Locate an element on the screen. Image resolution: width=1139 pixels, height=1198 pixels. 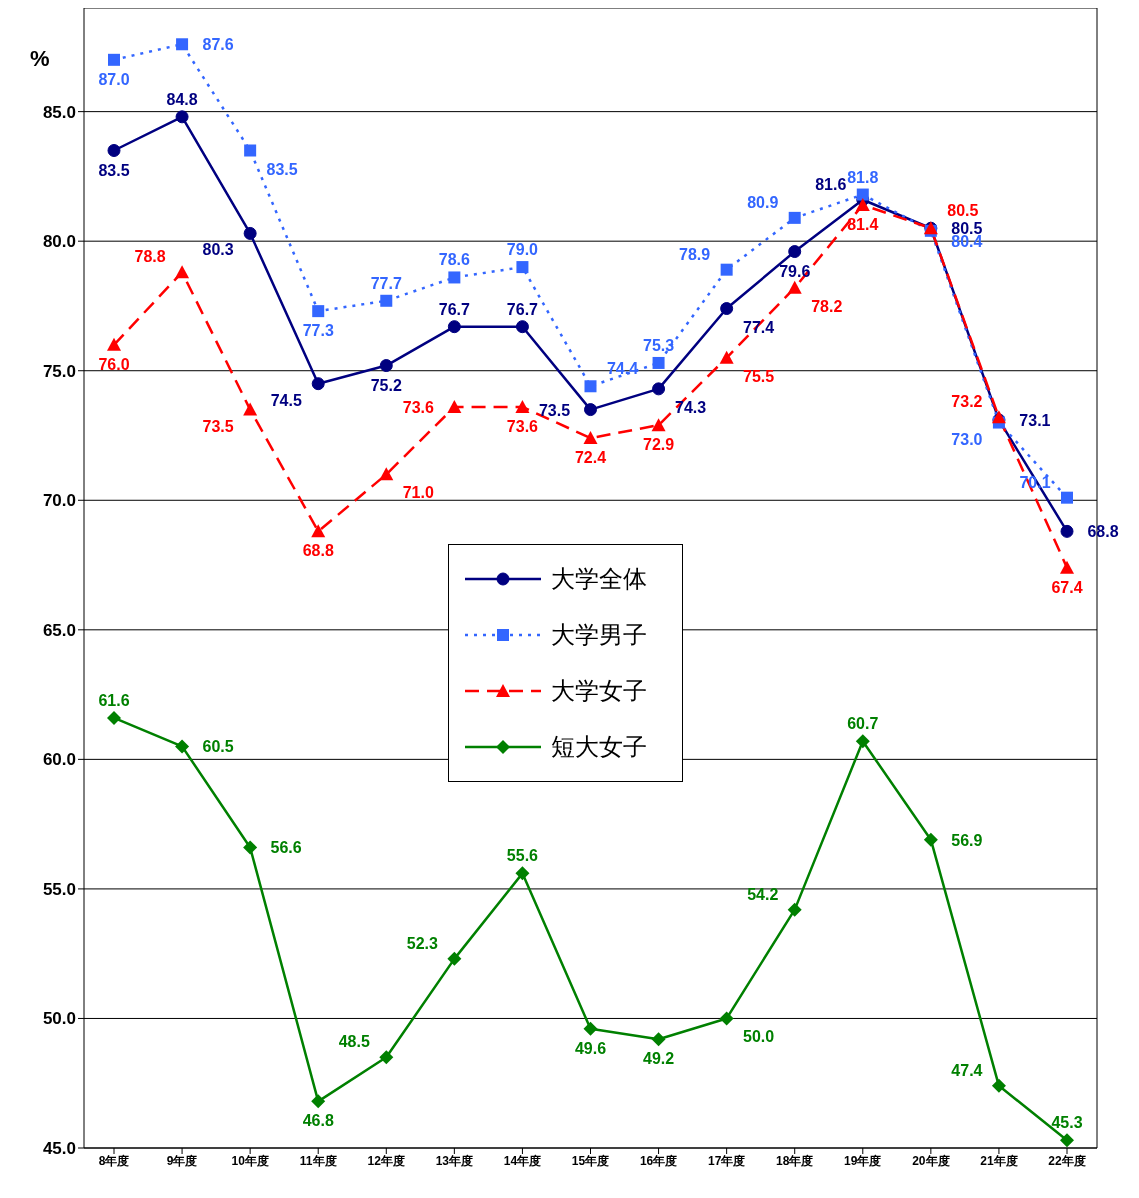
x-tick-label: 9年度 is located at coordinates (182, 1160).